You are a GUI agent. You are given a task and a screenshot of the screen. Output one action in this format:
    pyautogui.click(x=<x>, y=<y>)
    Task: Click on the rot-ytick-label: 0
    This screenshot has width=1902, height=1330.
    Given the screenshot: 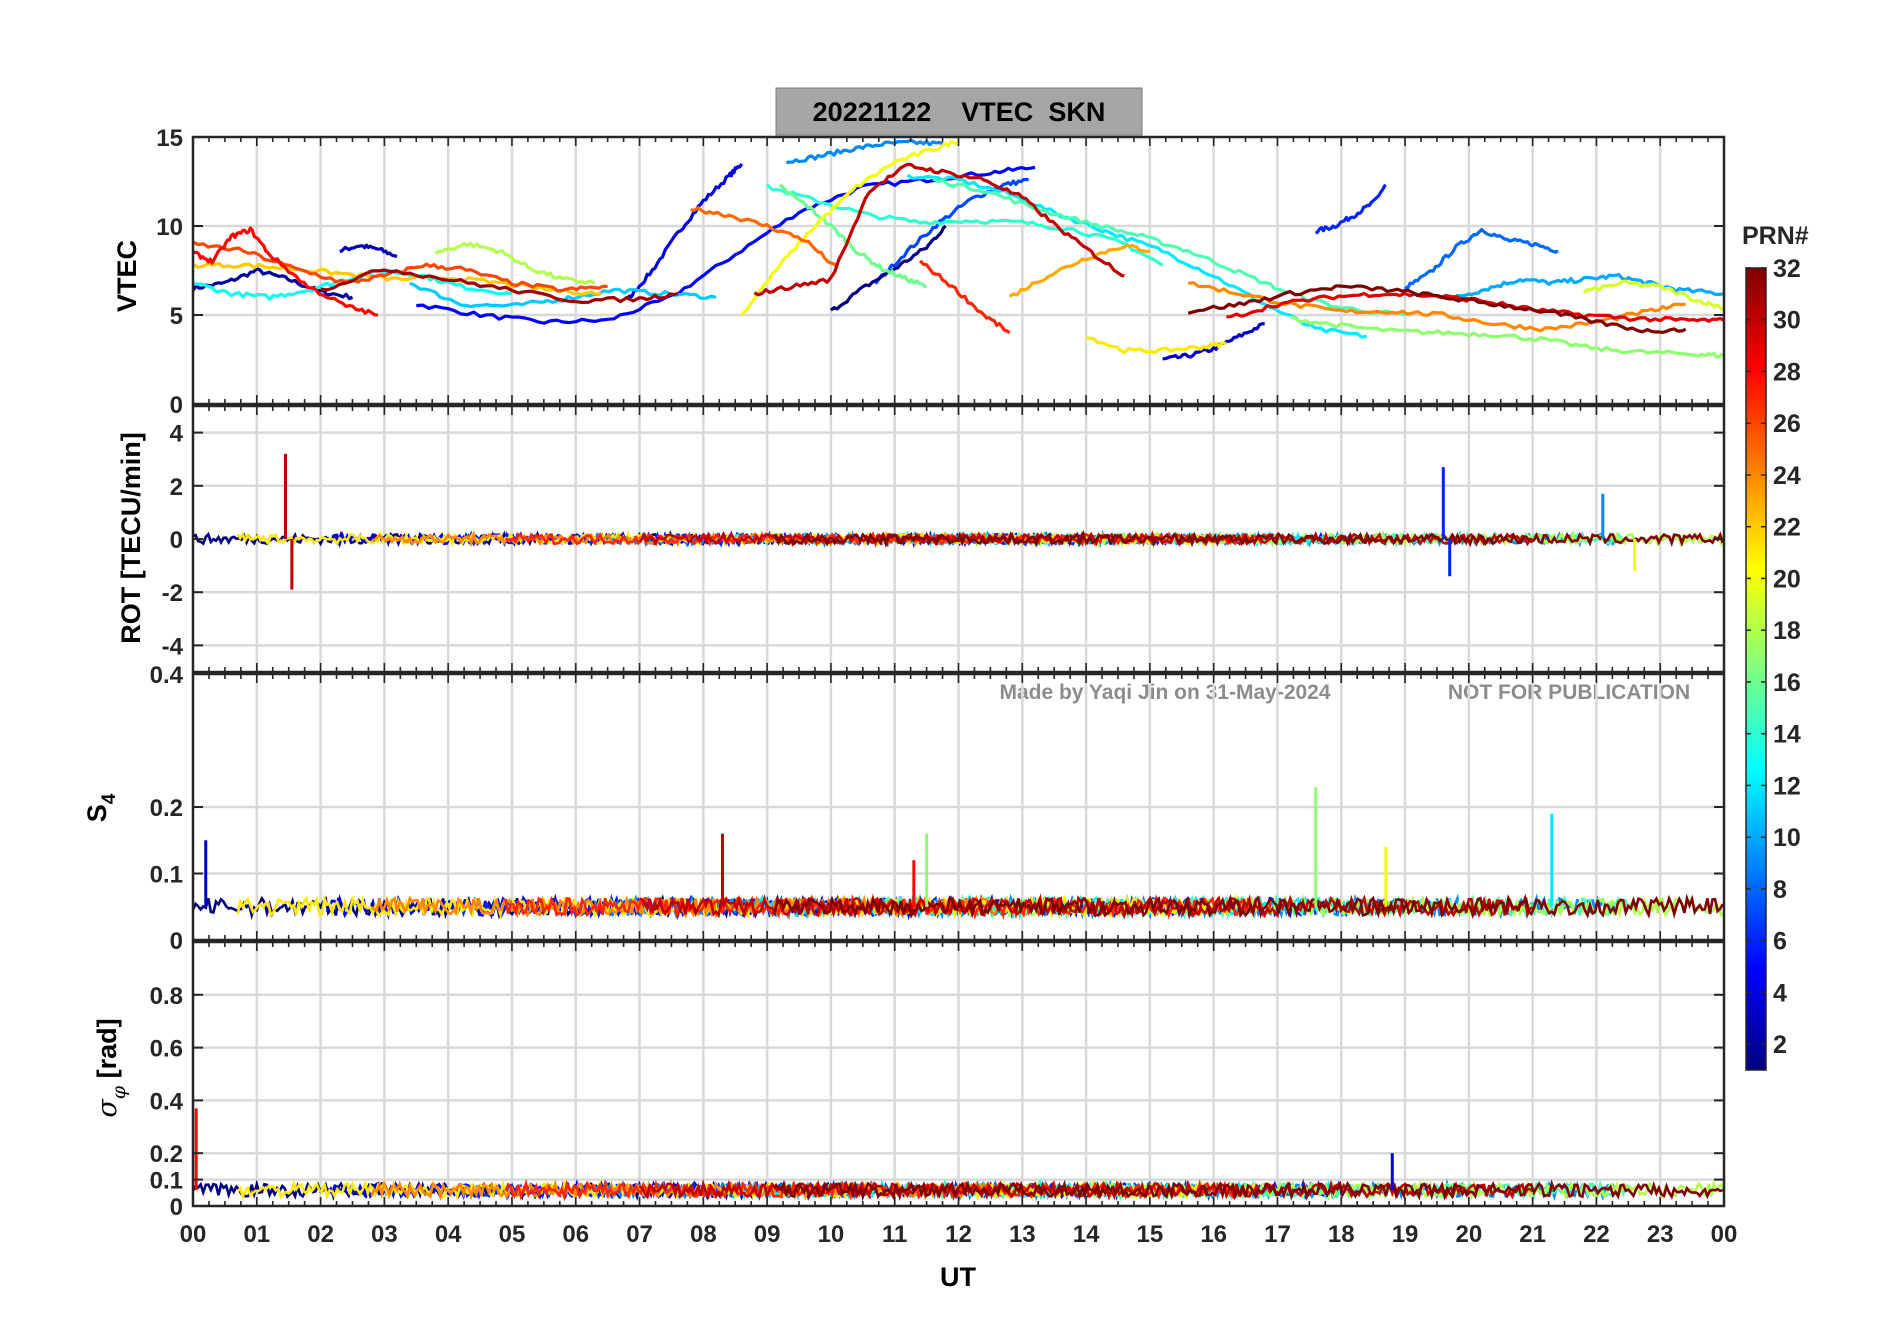 What is the action you would take?
    pyautogui.click(x=176, y=540)
    